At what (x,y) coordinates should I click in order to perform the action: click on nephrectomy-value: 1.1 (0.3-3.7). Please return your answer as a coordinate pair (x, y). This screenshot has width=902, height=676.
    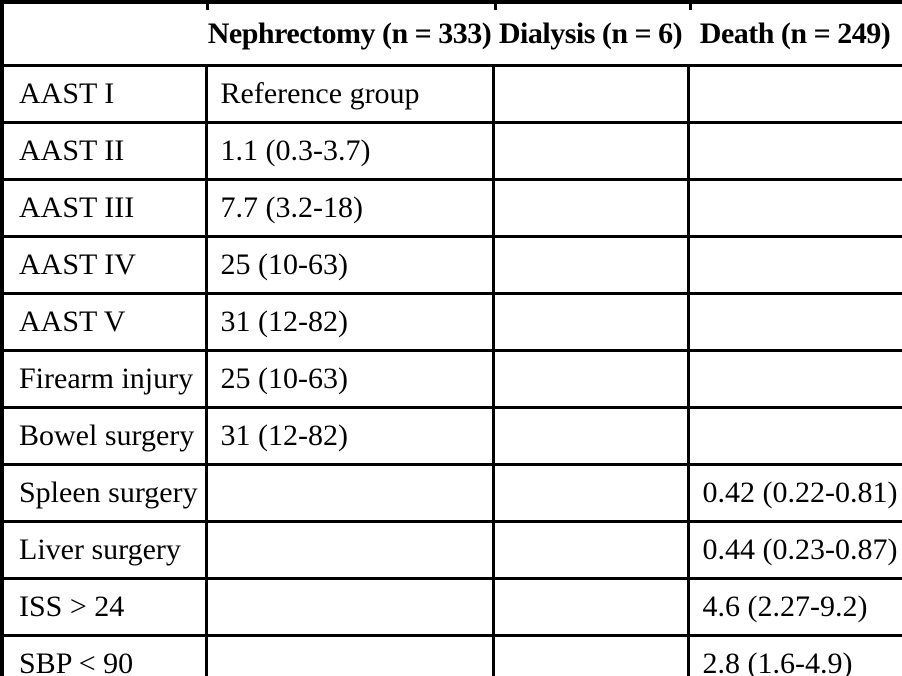
    Looking at the image, I should click on (349, 151).